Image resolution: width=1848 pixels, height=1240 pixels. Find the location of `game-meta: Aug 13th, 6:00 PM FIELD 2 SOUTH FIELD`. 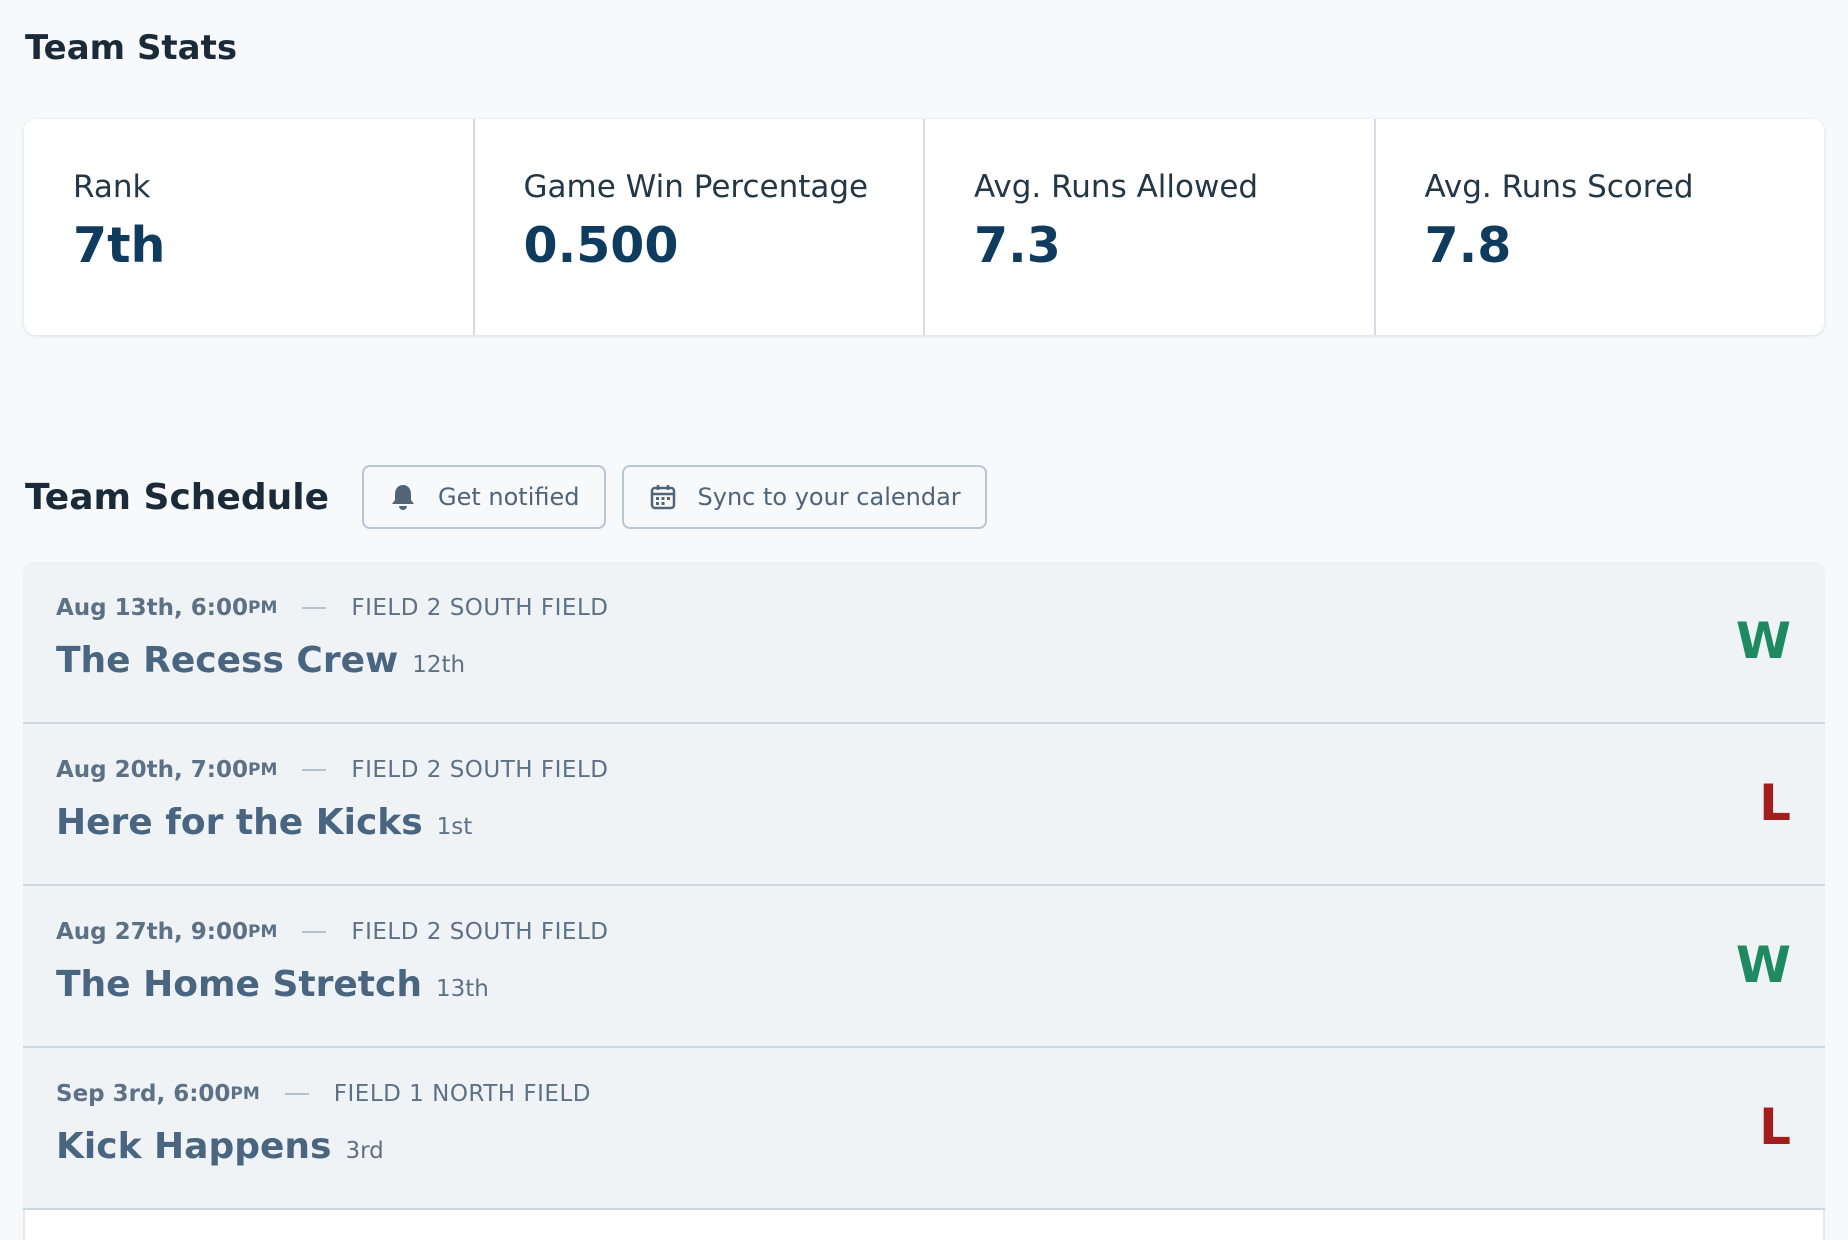

game-meta: Aug 13th, 6:00 PM FIELD 2 SOUTH FIELD is located at coordinates (332, 608).